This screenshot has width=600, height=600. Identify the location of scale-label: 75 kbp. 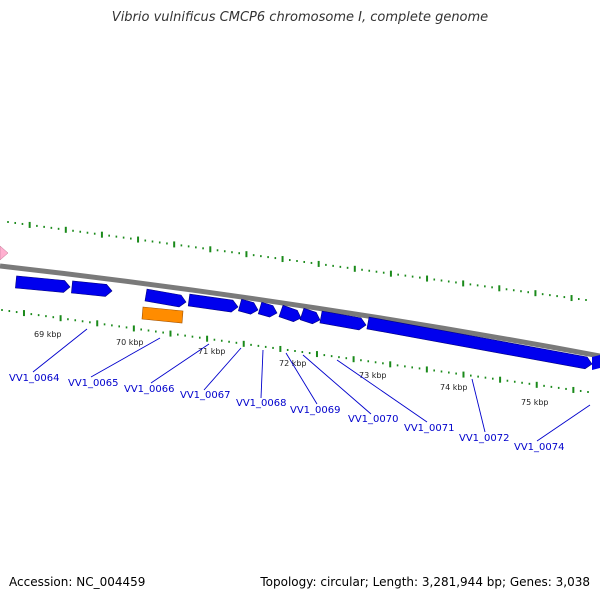
(535, 402).